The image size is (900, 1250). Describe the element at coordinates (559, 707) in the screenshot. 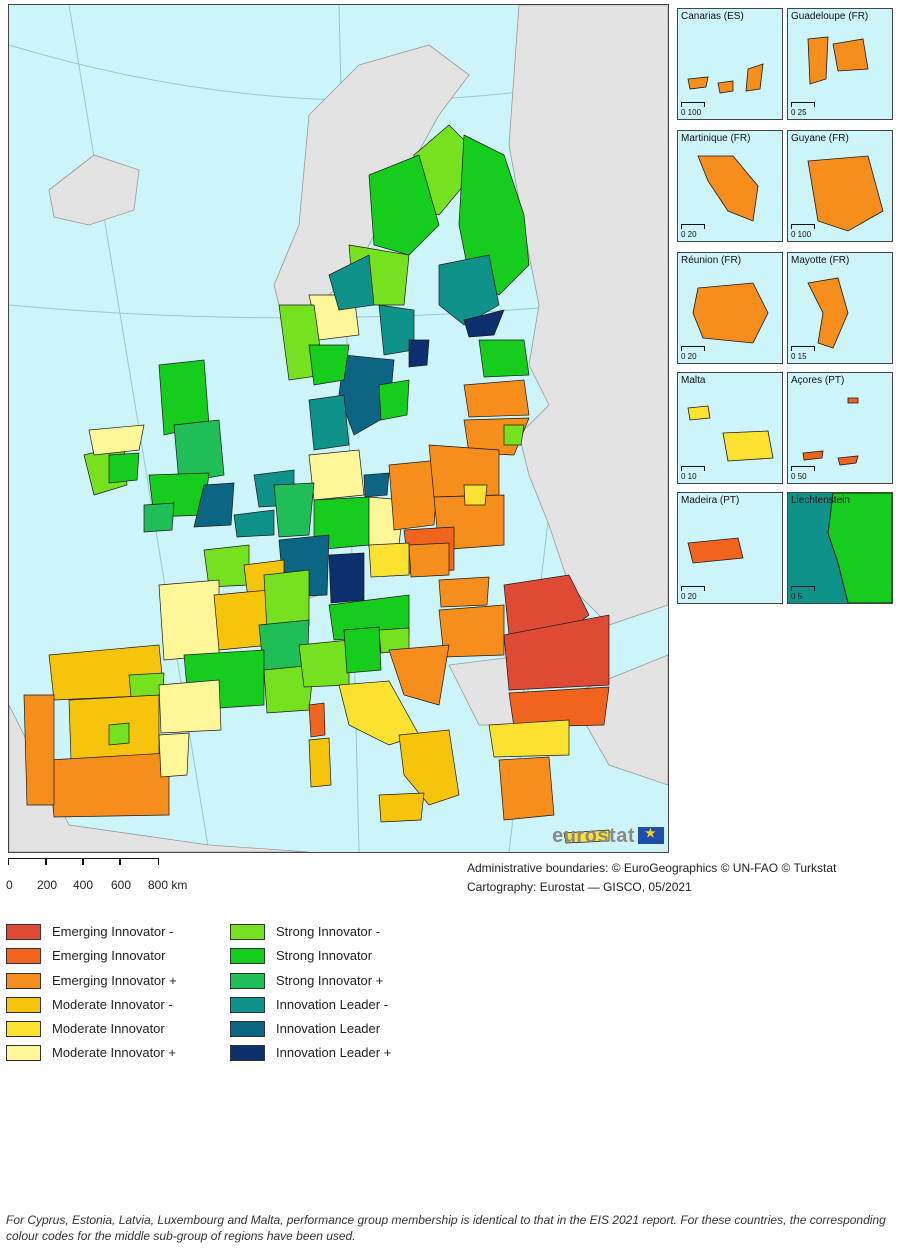

I see `region-bulgaria` at that location.